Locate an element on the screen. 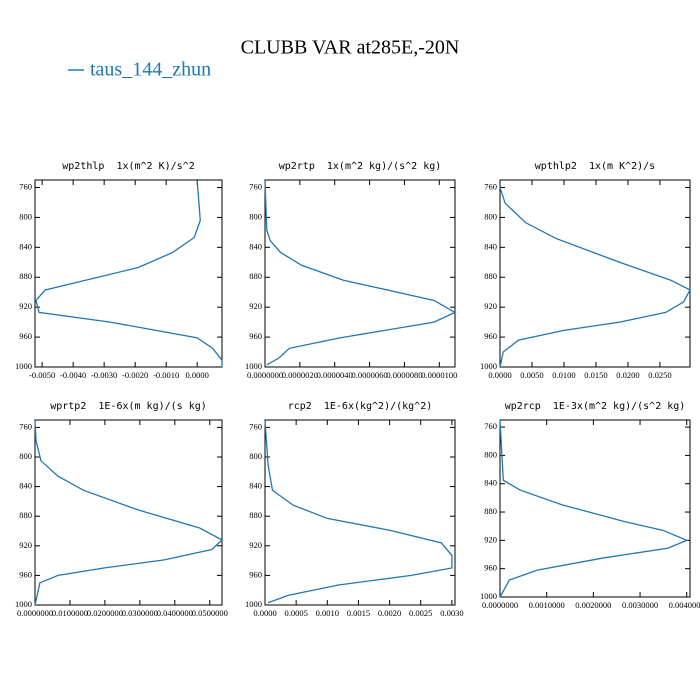  x-tick-label: 0.0020 is located at coordinates (389, 613).